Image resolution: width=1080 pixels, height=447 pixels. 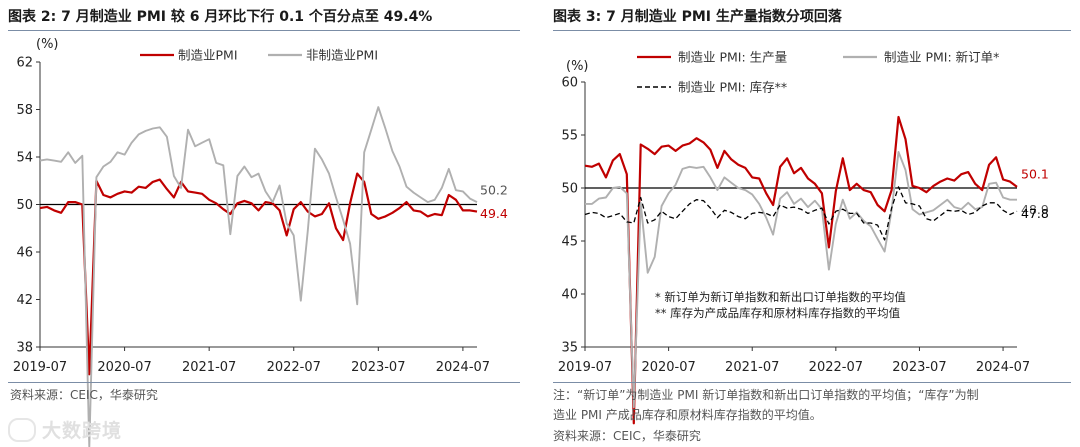 I want to click on right-y-tick-label: 45, so click(x=569, y=242).